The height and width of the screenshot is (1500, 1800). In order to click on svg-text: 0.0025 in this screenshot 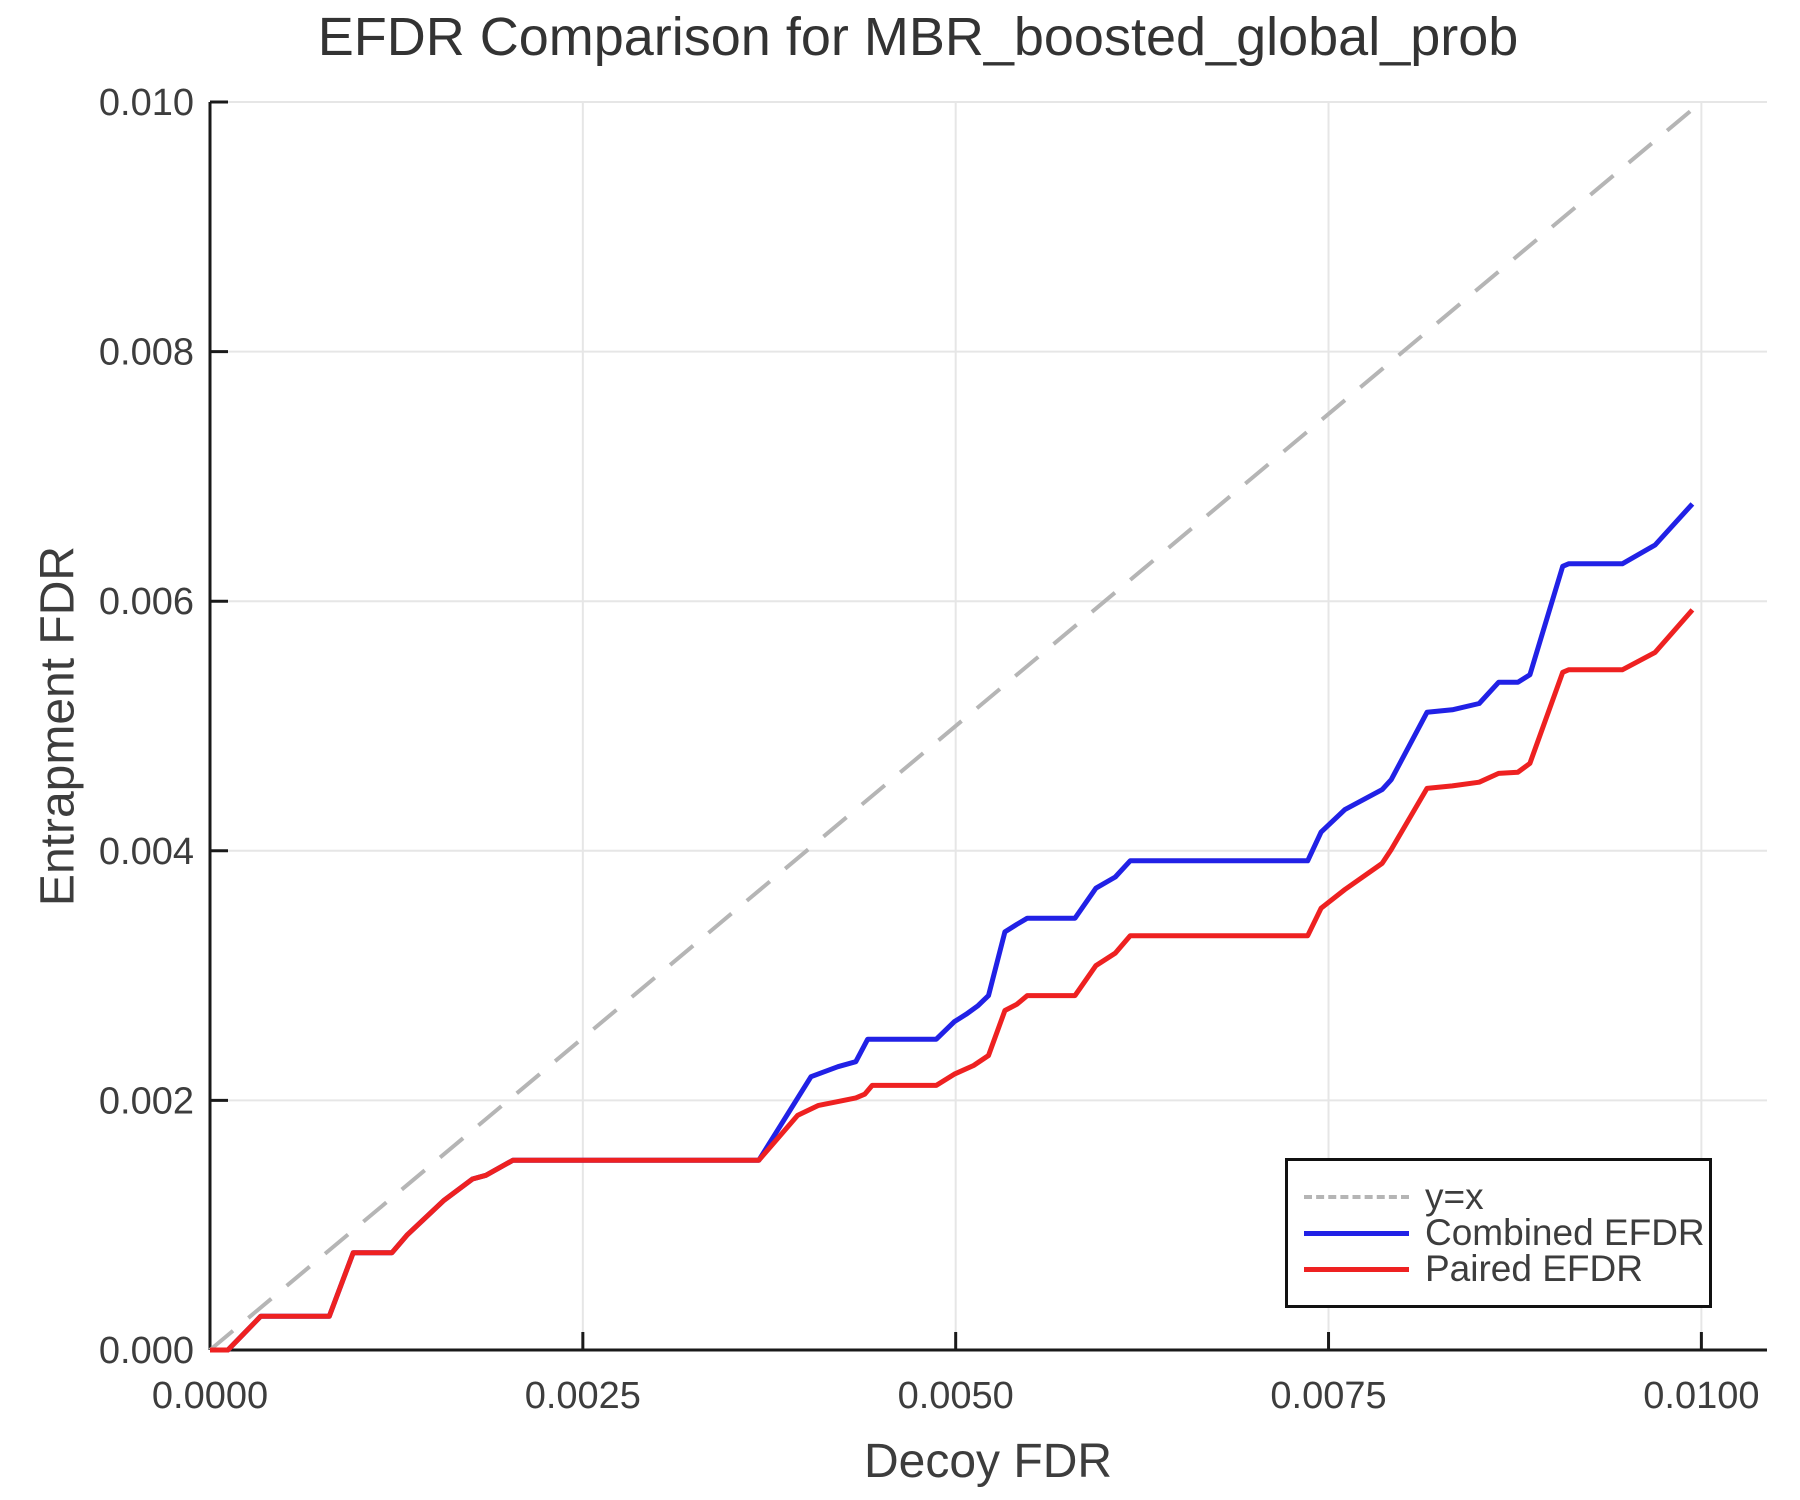, I will do `click(583, 1396)`.